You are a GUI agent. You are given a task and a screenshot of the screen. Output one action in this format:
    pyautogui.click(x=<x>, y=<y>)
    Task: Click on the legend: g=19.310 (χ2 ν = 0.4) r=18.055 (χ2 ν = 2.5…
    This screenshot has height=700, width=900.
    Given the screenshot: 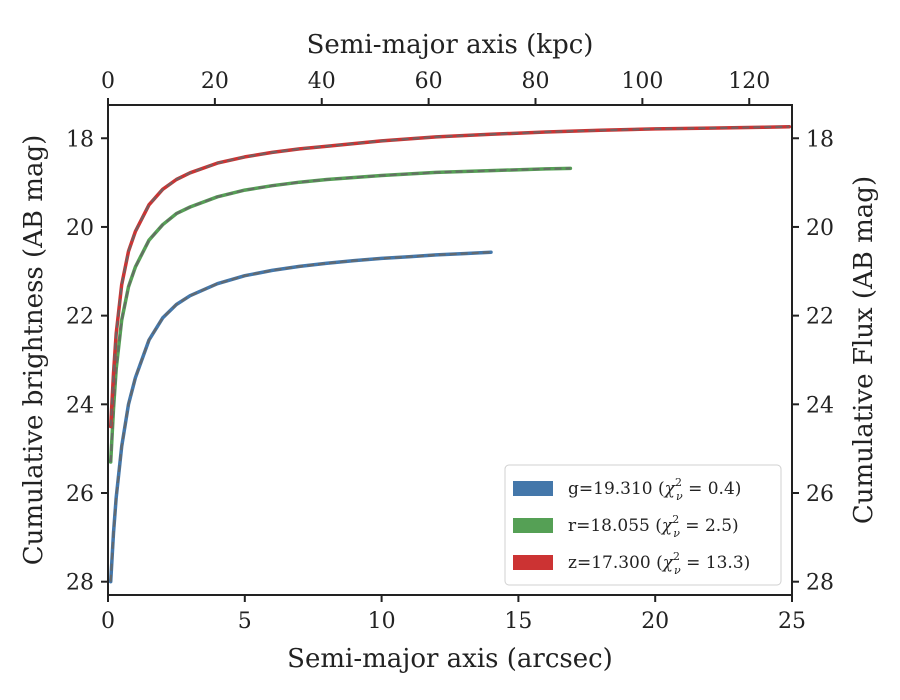 What is the action you would take?
    pyautogui.click(x=643, y=525)
    